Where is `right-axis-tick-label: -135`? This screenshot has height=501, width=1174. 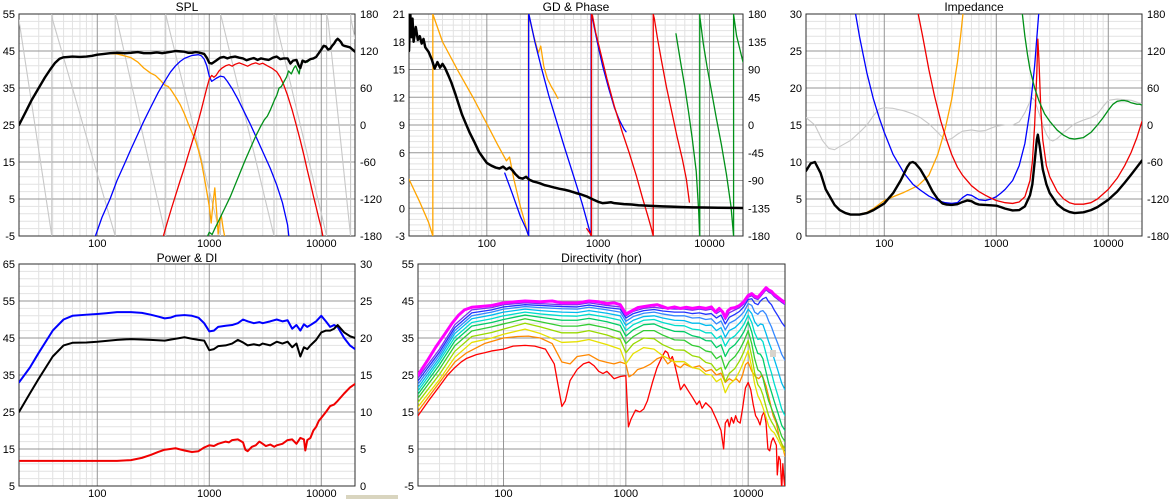
right-axis-tick-label: -135 is located at coordinates (759, 209).